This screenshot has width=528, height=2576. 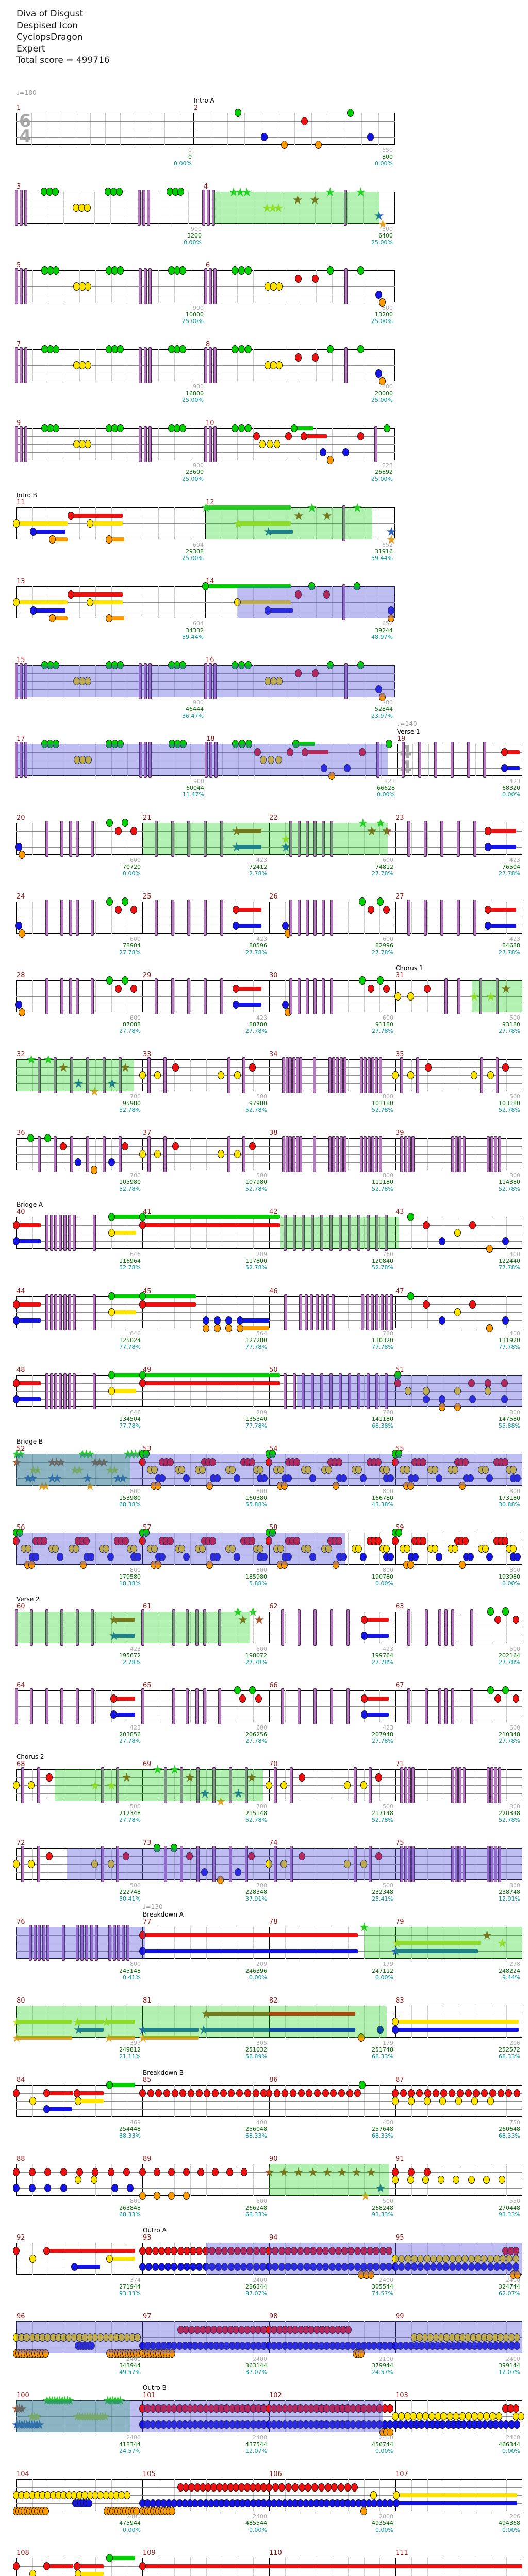 I want to click on measure-number: 94, so click(x=274, y=2238).